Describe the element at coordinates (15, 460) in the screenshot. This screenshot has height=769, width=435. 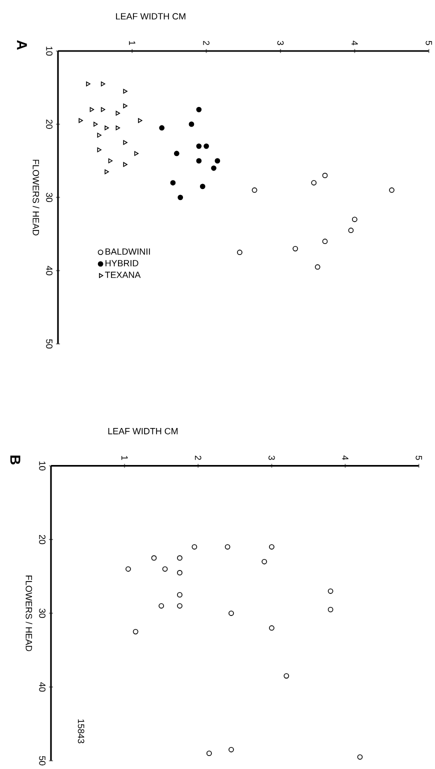
I see `chart-title: B` at that location.